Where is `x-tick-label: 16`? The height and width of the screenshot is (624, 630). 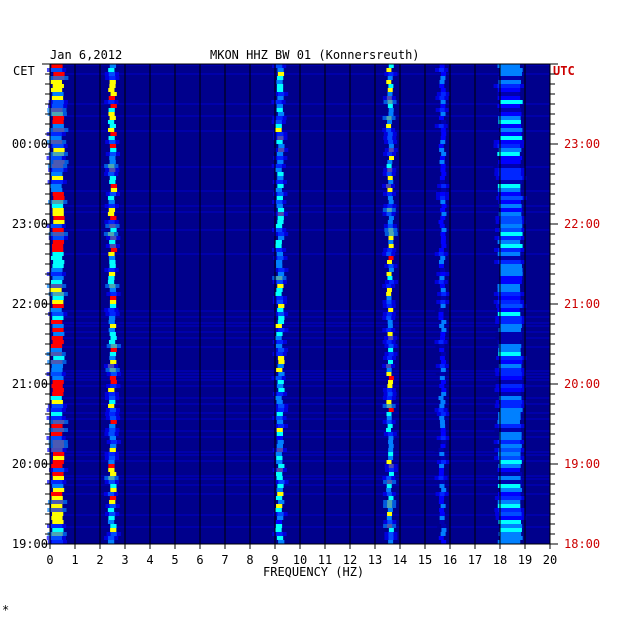
x-tick-label: 16 is located at coordinates (450, 560).